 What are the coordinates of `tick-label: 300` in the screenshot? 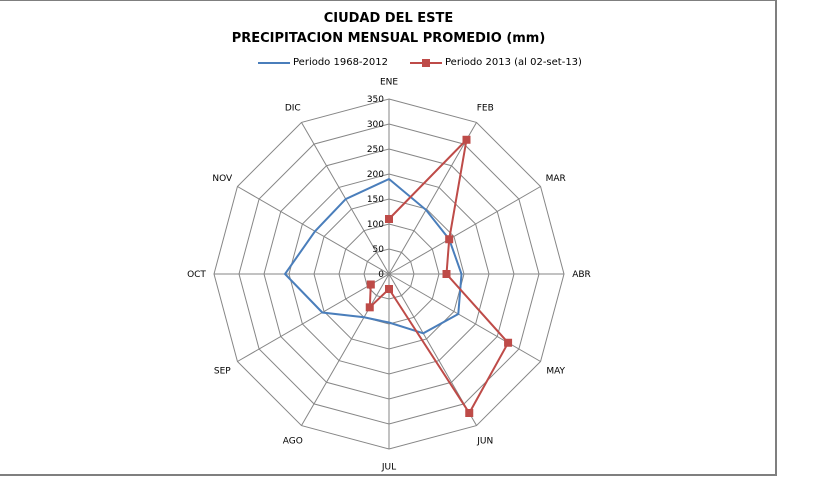 It's located at (375, 125).